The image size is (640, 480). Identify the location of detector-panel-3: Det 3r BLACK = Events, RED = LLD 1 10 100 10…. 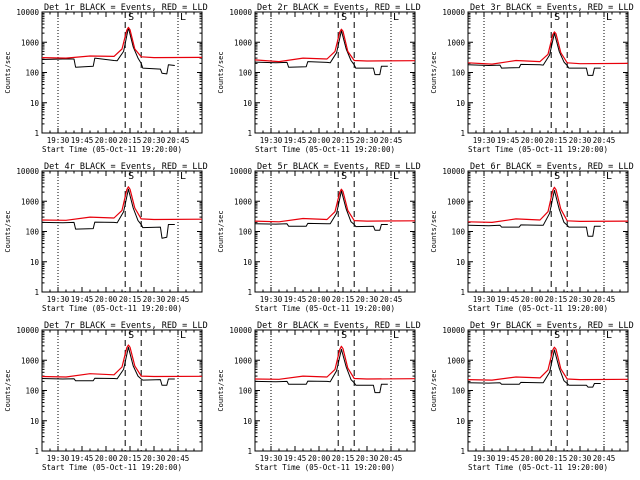
(532, 78).